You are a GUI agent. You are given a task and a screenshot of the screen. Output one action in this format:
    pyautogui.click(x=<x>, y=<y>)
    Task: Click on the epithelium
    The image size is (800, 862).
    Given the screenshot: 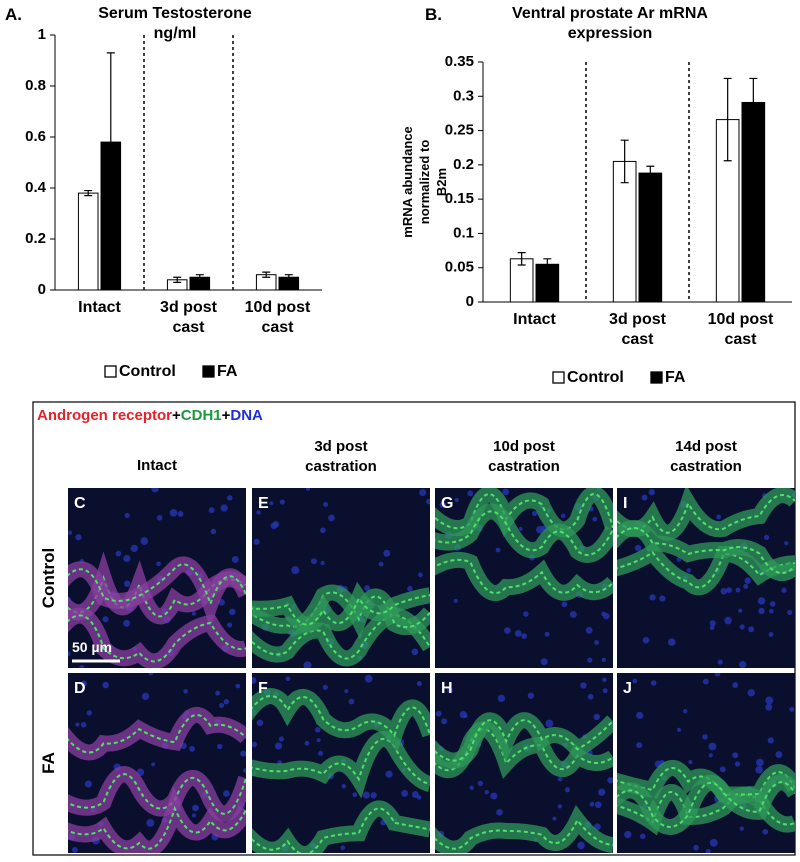 What is the action you would take?
    pyautogui.click(x=706, y=804)
    